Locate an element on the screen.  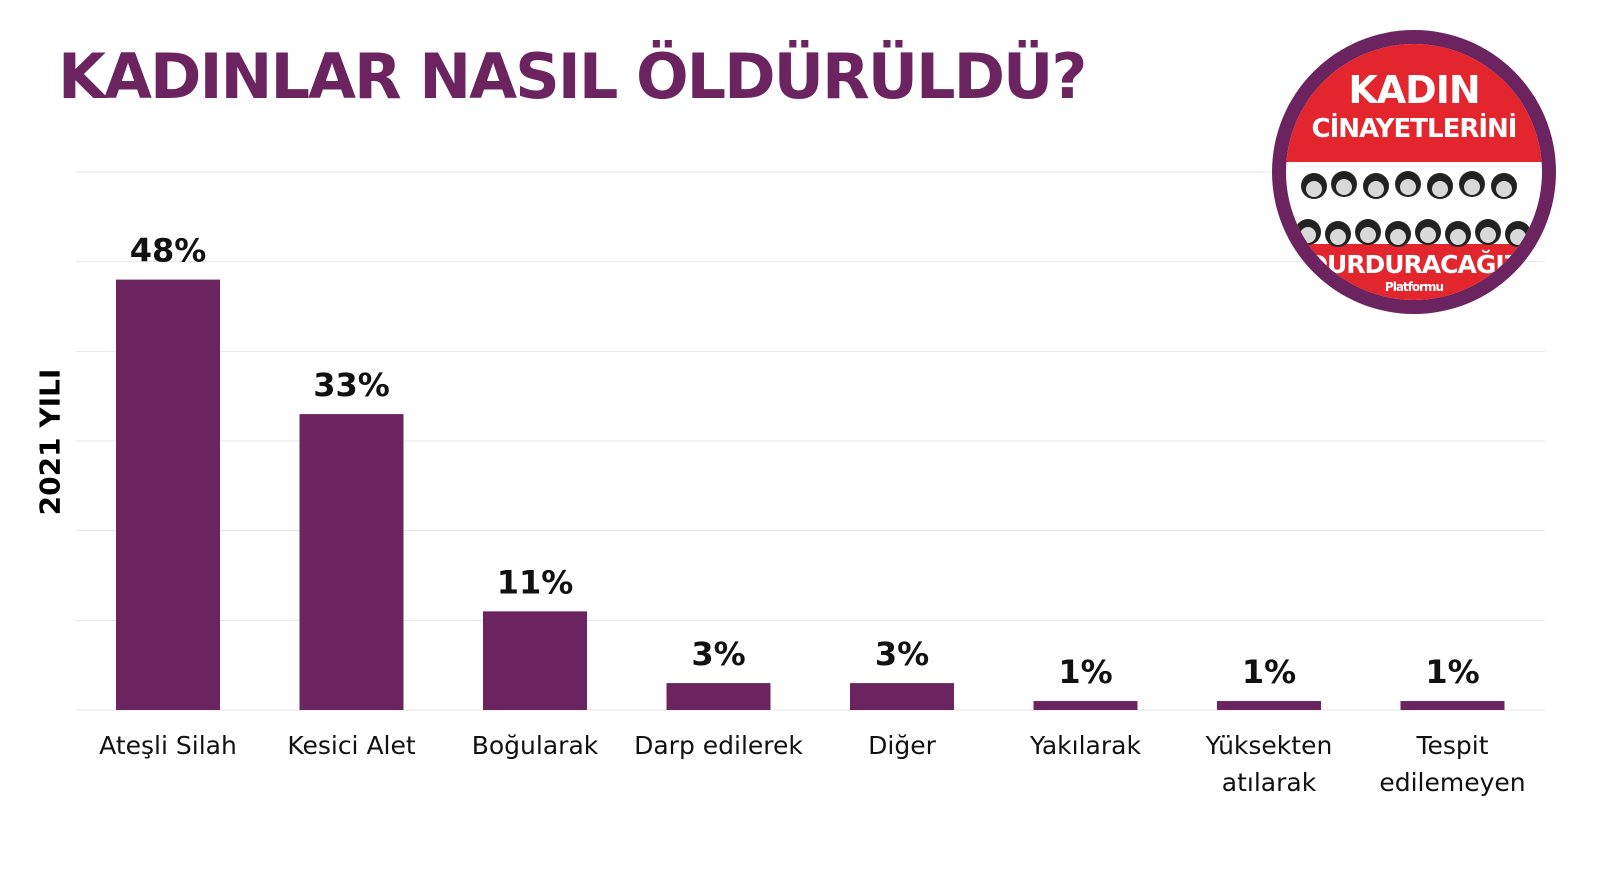
x-tick-label: Yüksekten atılarak is located at coordinates (1269, 764).